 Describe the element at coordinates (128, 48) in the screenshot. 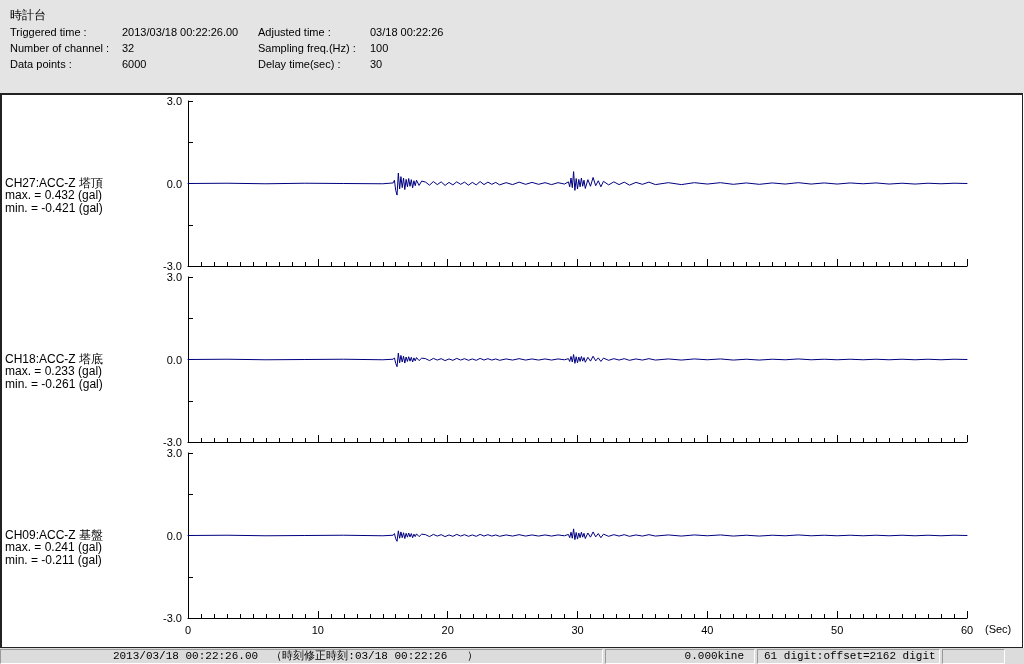

I see `text: 32` at that location.